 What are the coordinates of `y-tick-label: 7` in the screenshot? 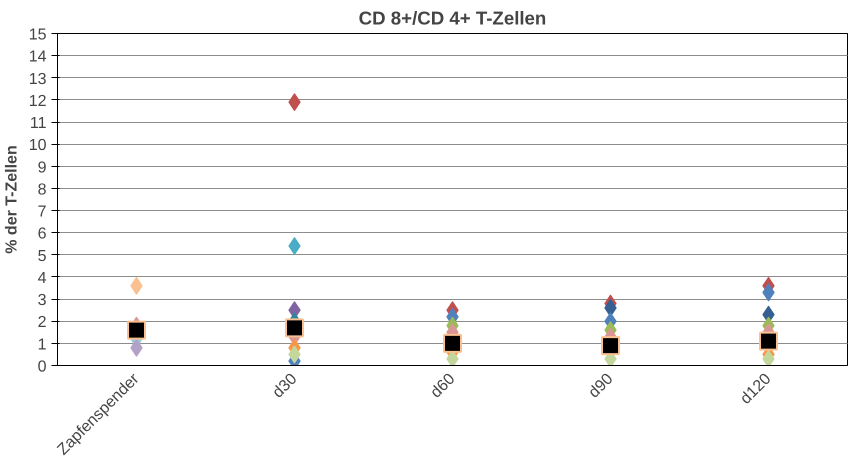 It's located at (42, 212).